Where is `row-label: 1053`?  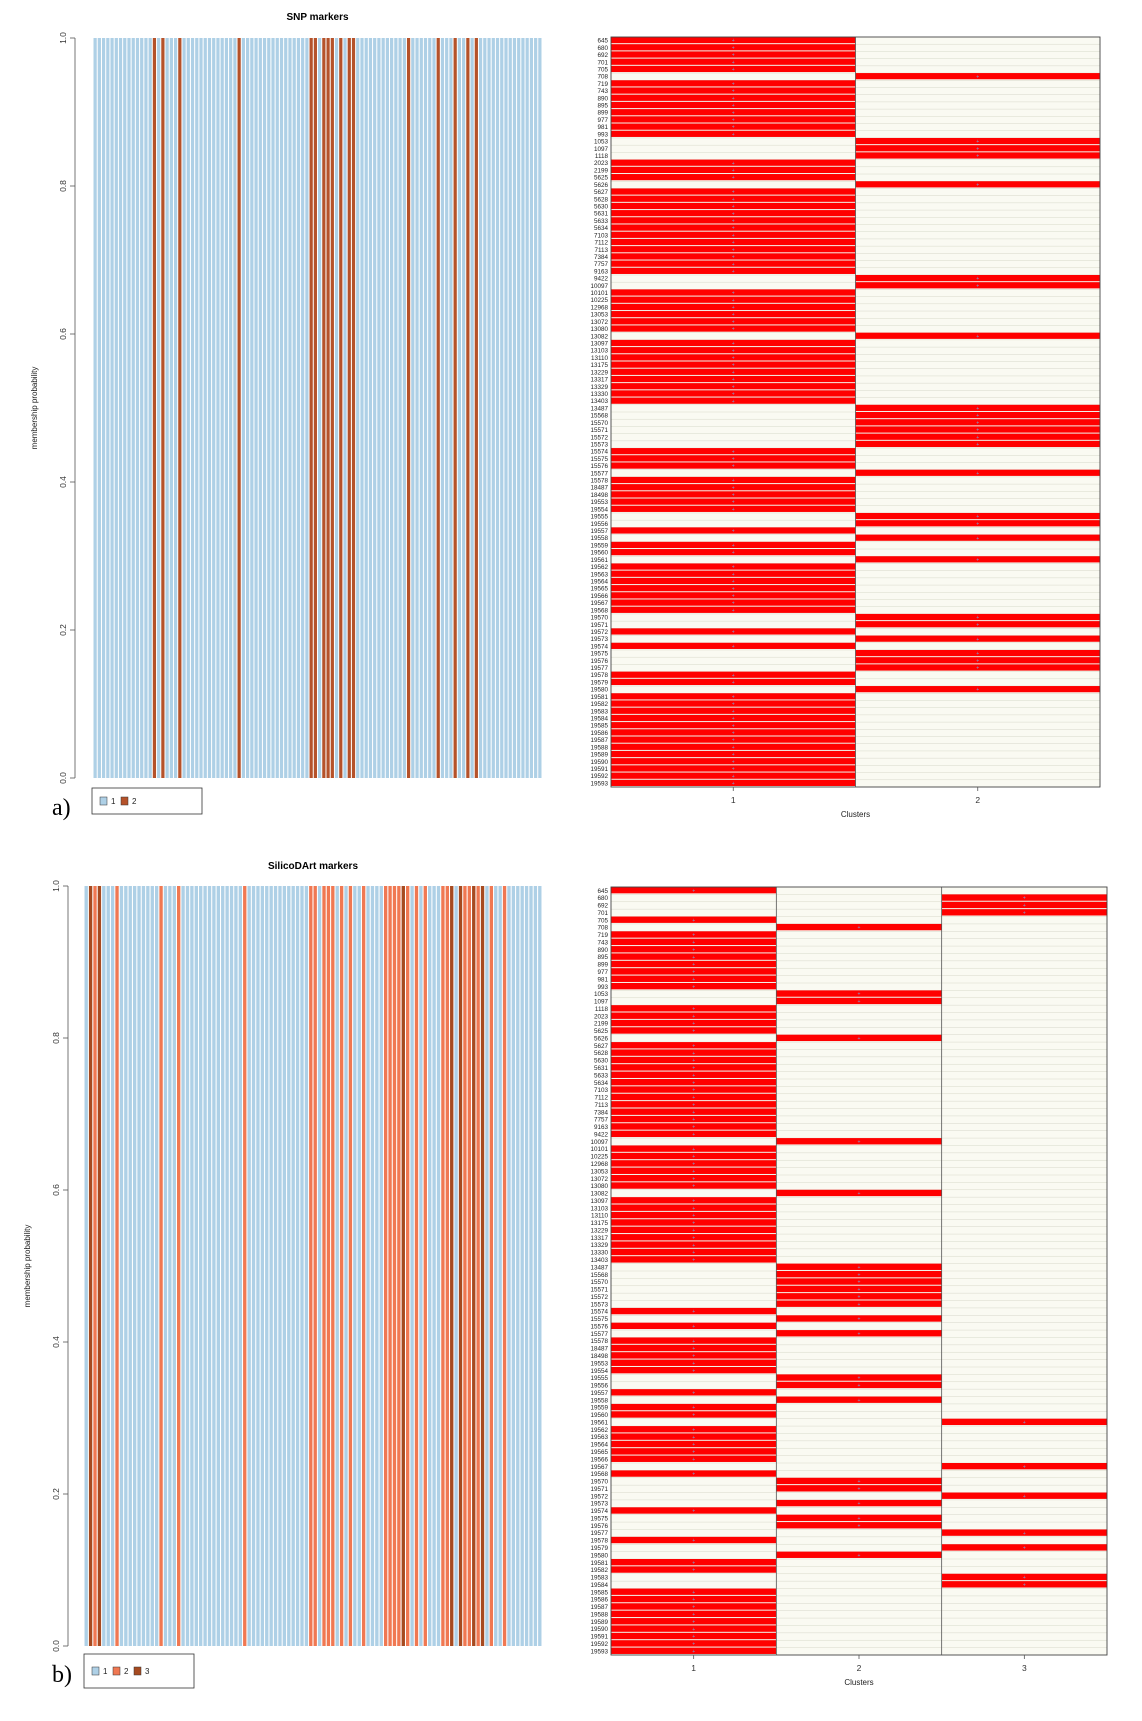
row-label: 1053 is located at coordinates (601, 142).